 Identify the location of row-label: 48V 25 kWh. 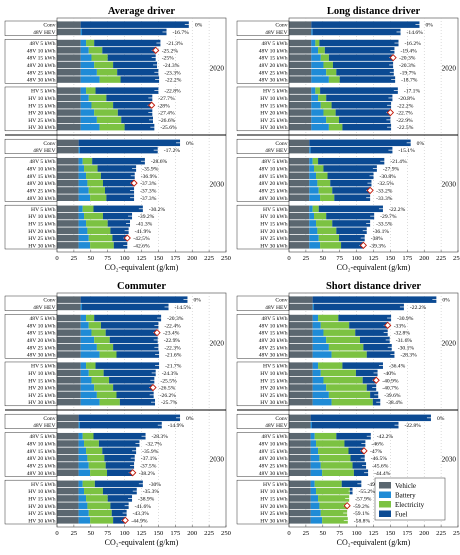
(273, 73).